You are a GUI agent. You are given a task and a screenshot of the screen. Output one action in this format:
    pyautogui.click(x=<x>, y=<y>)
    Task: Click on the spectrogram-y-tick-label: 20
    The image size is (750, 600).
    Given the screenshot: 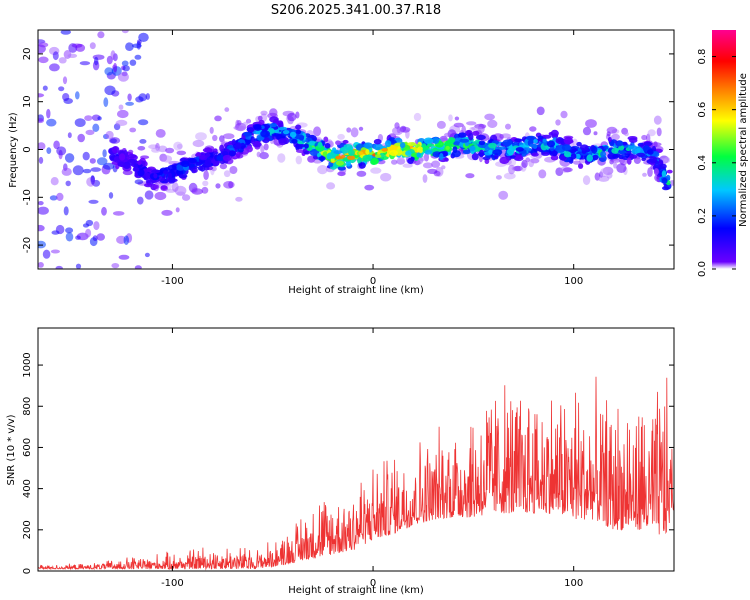 What is the action you would take?
    pyautogui.click(x=27, y=54)
    